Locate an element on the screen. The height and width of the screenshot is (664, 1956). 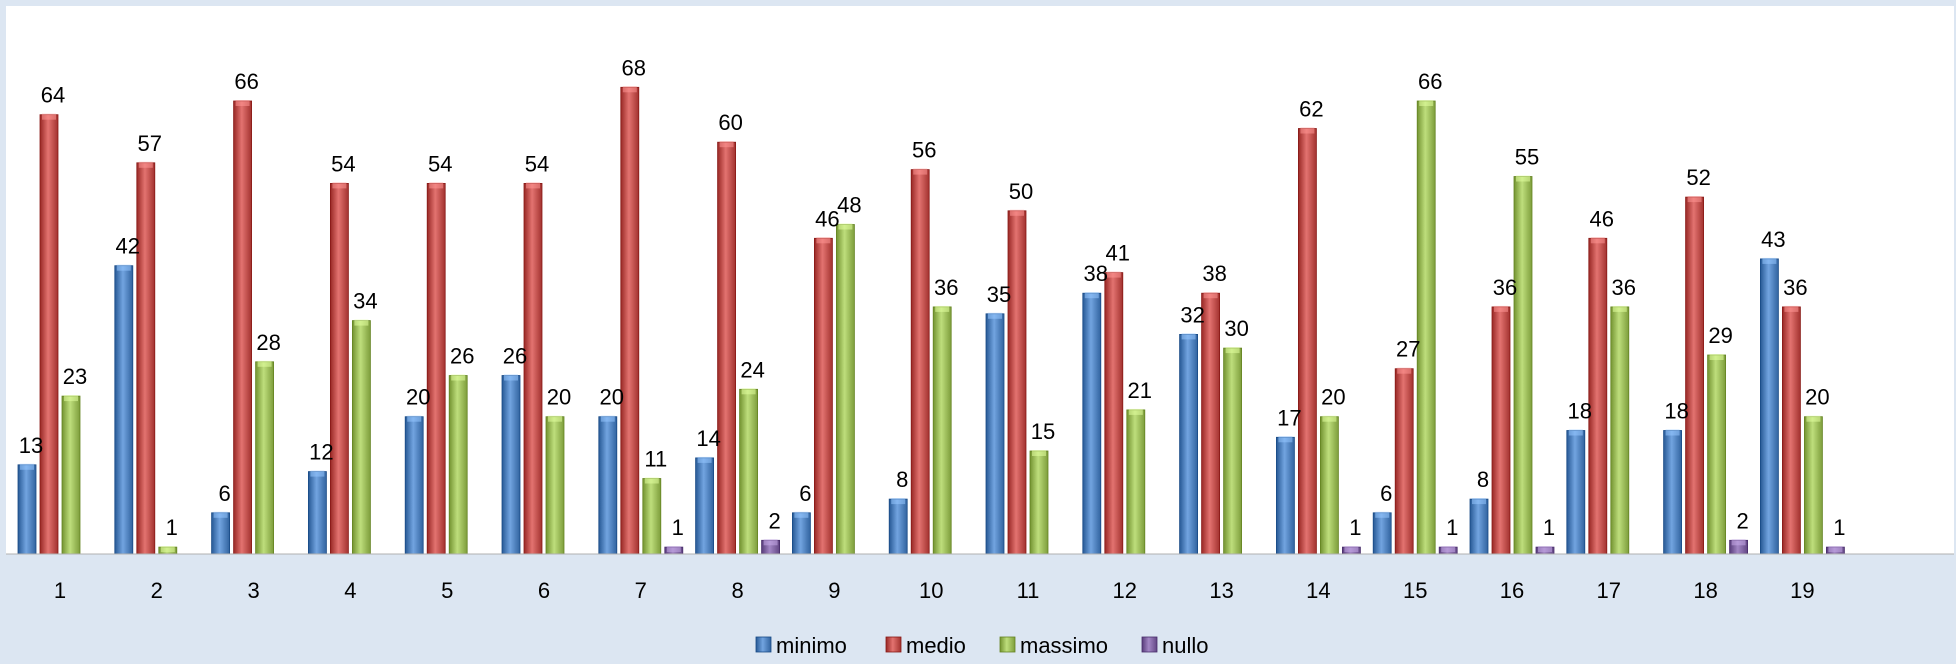
value-label-minimo-3: 6 is located at coordinates (224, 493).